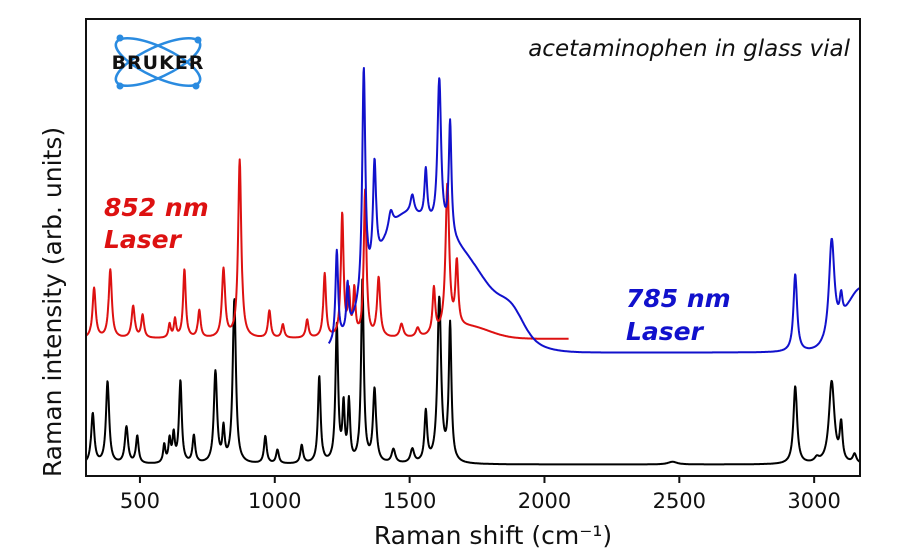  Describe the element at coordinates (156, 207) in the screenshot. I see `annotation-852-line1: 852 nm` at that location.